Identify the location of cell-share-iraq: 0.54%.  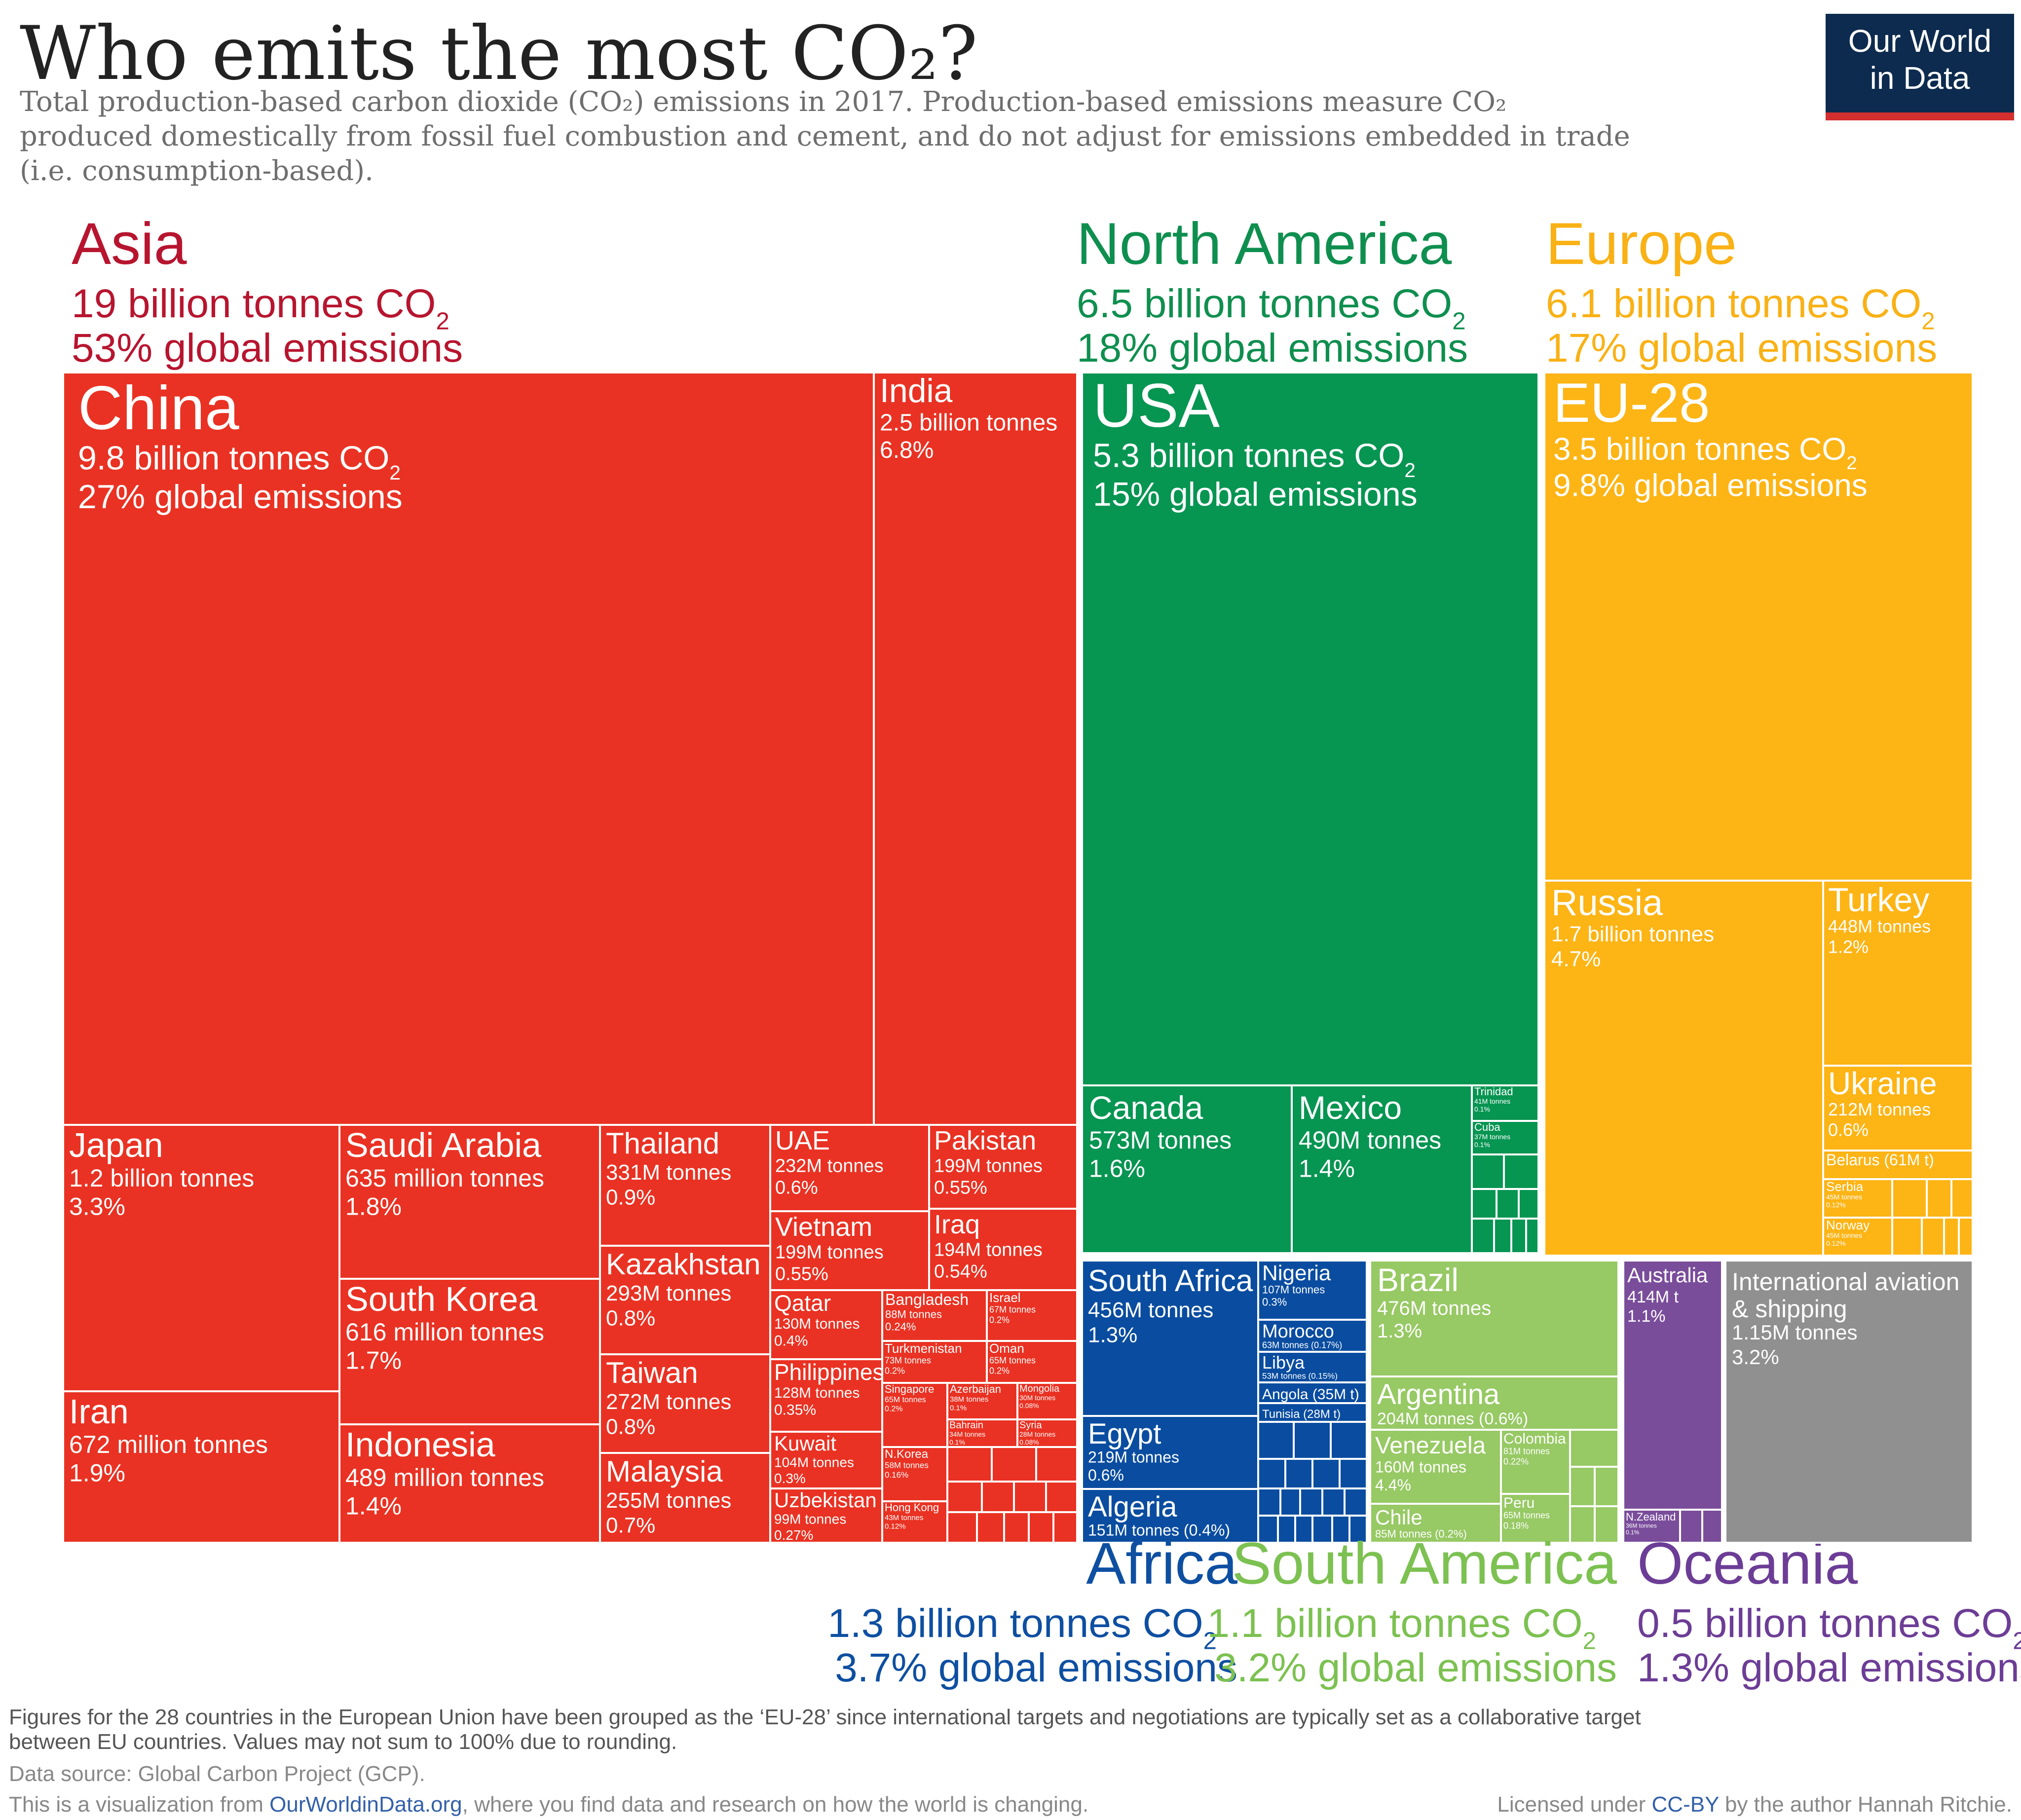
(961, 1271).